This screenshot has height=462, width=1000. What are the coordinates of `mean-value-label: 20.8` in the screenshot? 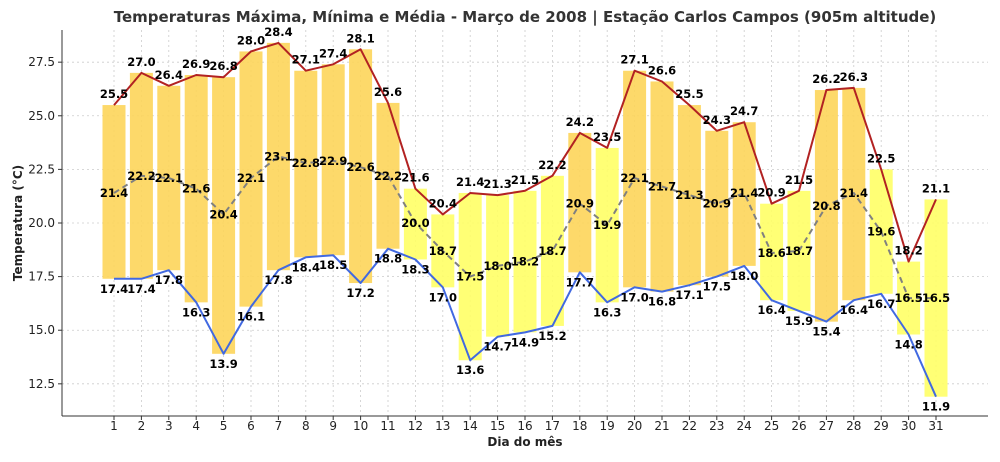 It's located at (826, 206).